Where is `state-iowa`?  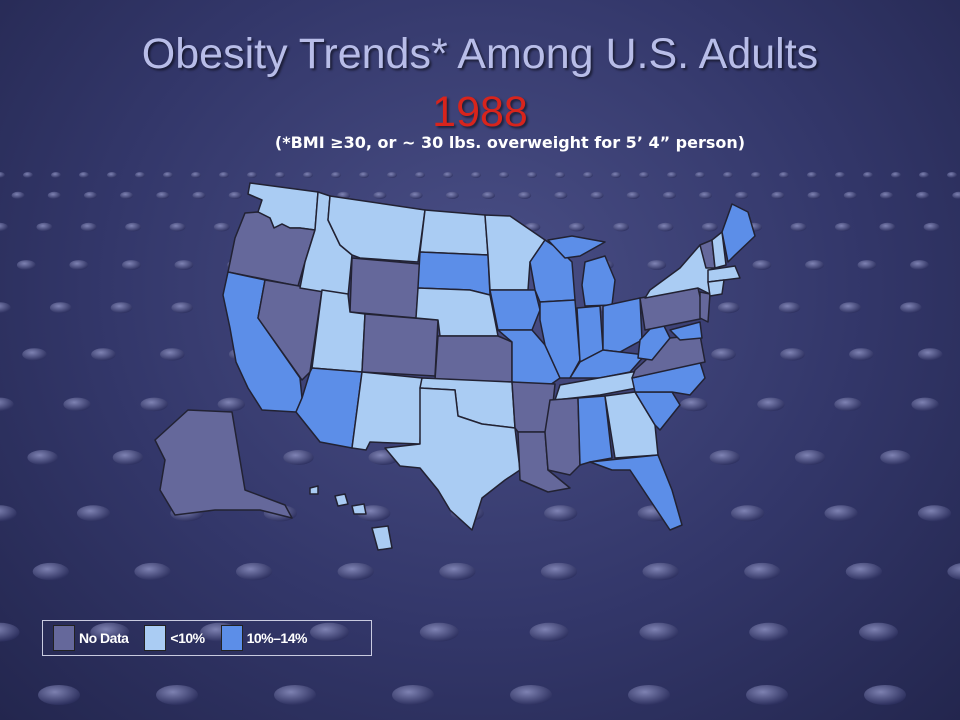 state-iowa is located at coordinates (515, 310).